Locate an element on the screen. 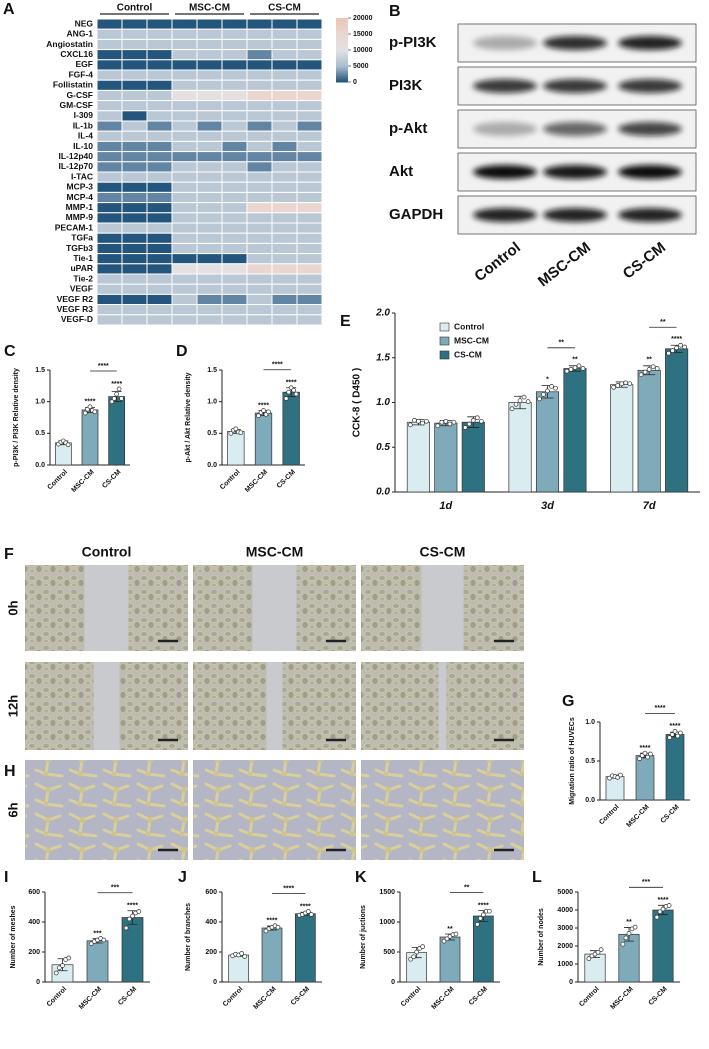 The image size is (709, 1049). row-label: EGF is located at coordinates (84, 64).